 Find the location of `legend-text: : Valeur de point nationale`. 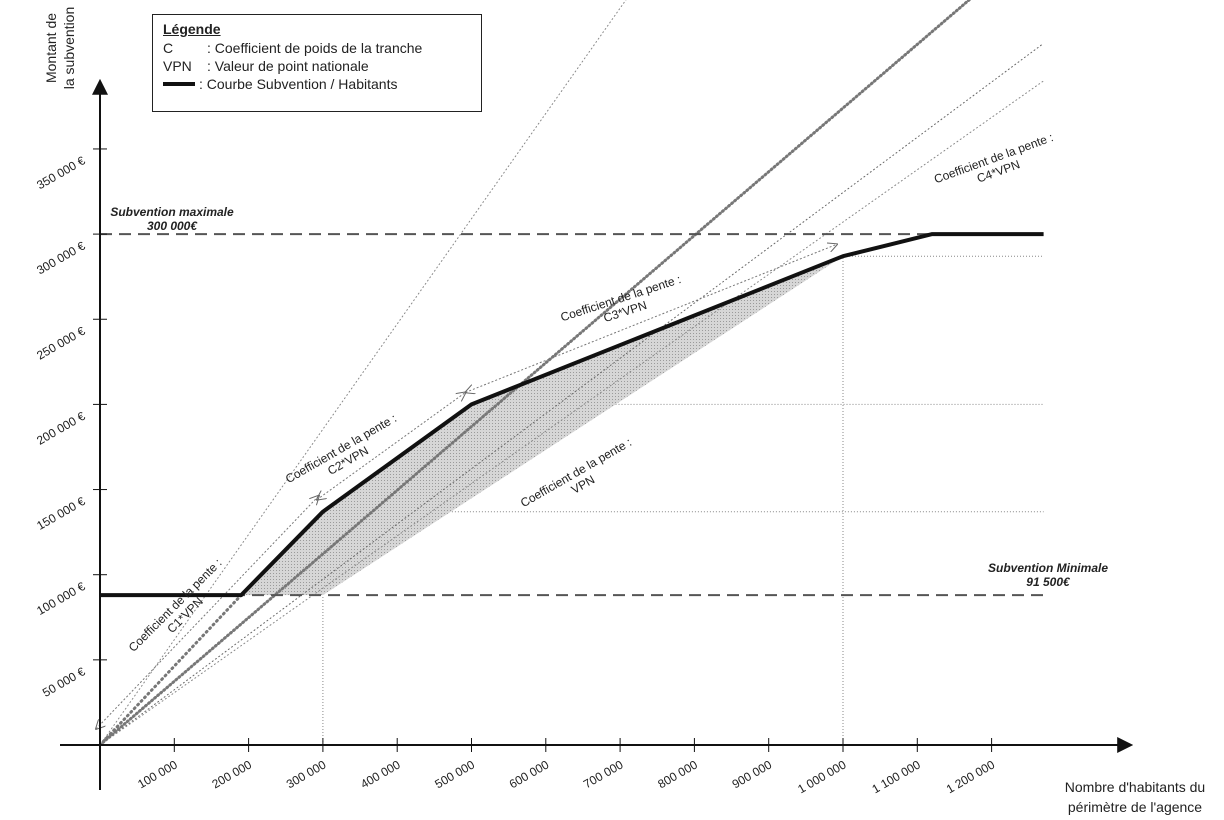

legend-text: : Valeur de point nationale is located at coordinates (288, 66).